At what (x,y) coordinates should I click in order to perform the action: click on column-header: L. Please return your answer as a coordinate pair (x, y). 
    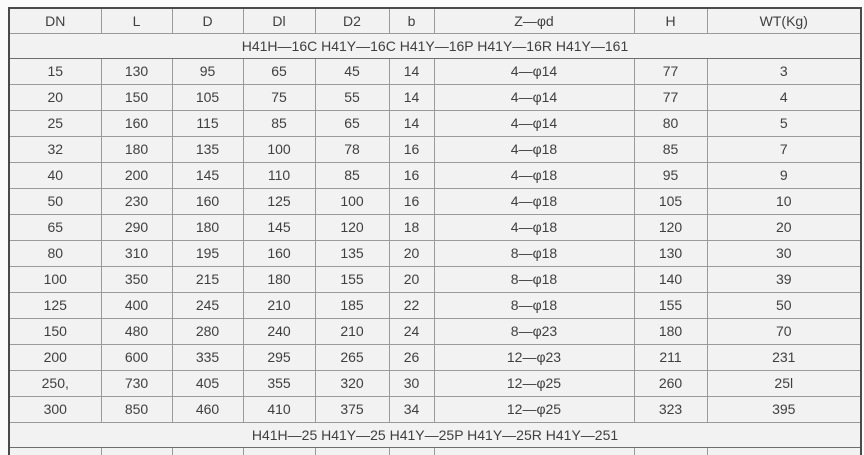
    Looking at the image, I should click on (136, 20).